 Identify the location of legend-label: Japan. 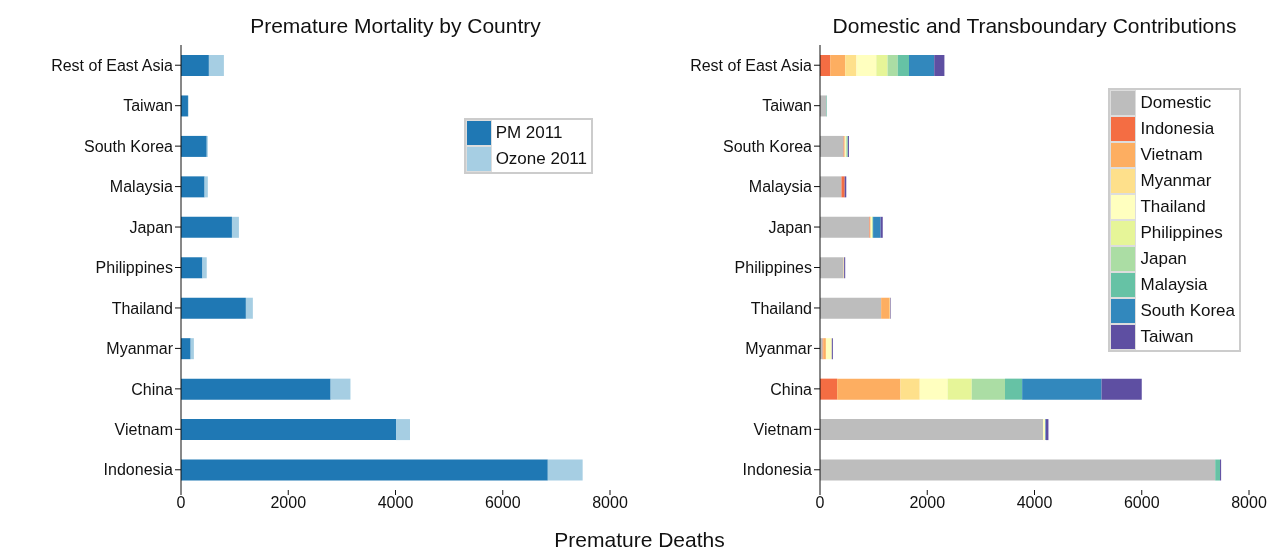
(1163, 259).